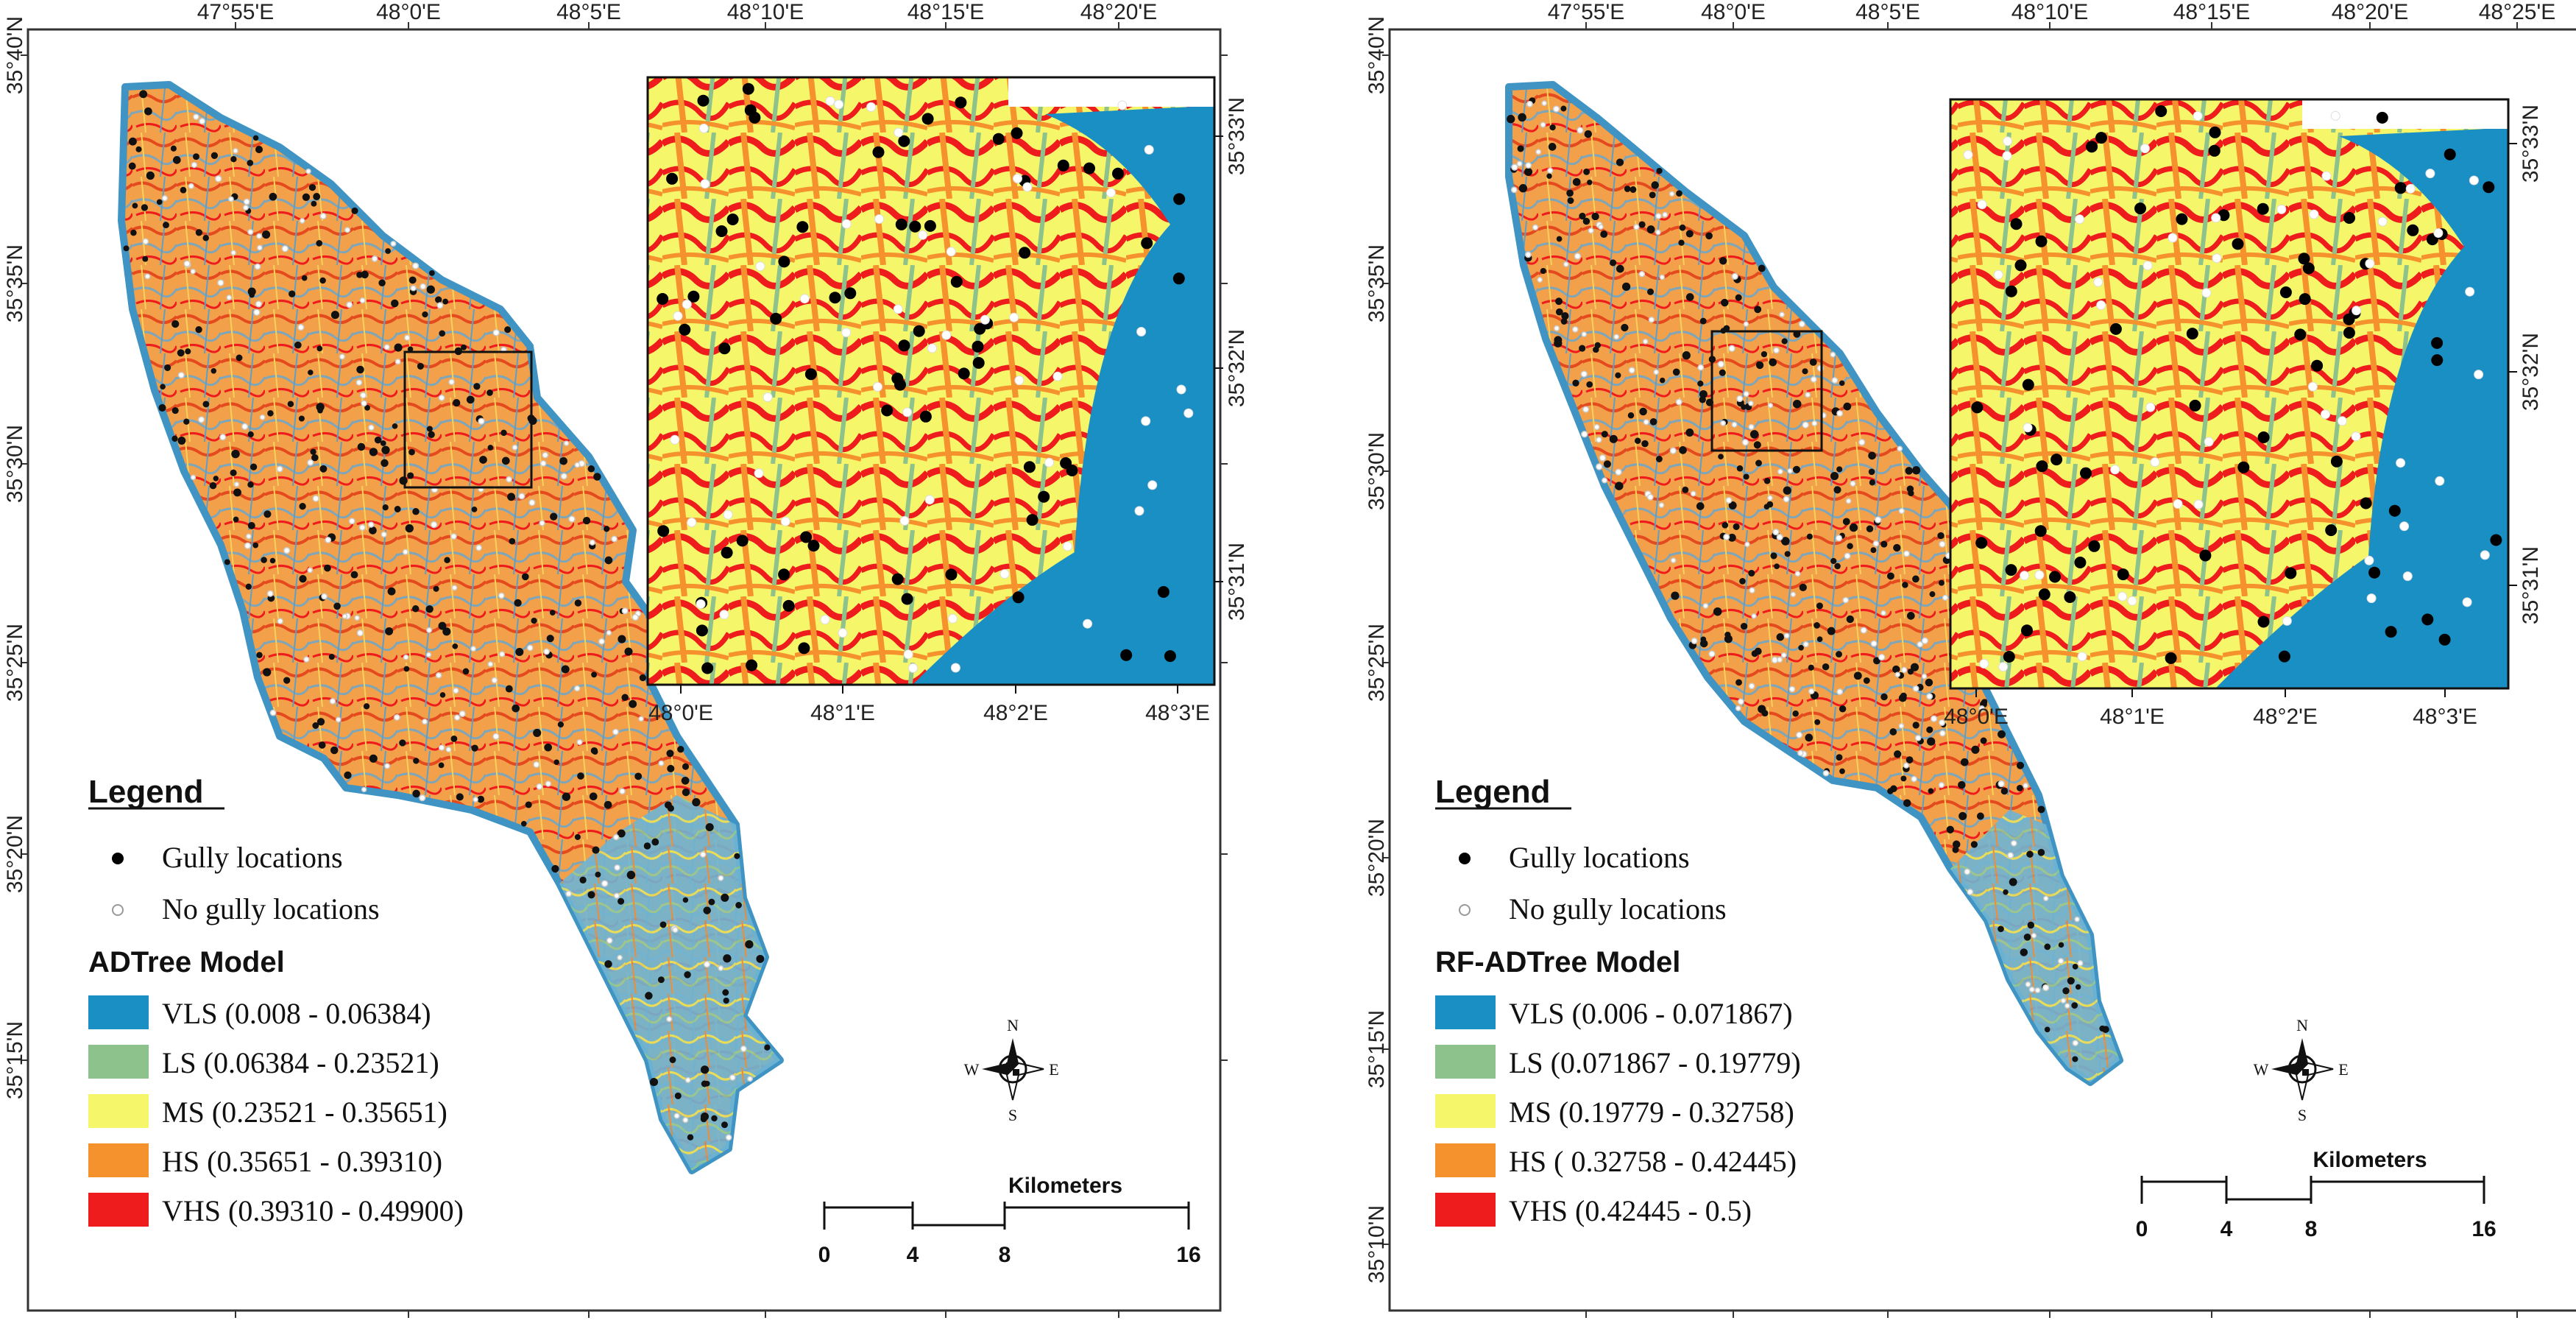 This screenshot has height=1326, width=2576. Describe the element at coordinates (118, 910) in the screenshot. I see `legend-no-gully-symbol` at that location.